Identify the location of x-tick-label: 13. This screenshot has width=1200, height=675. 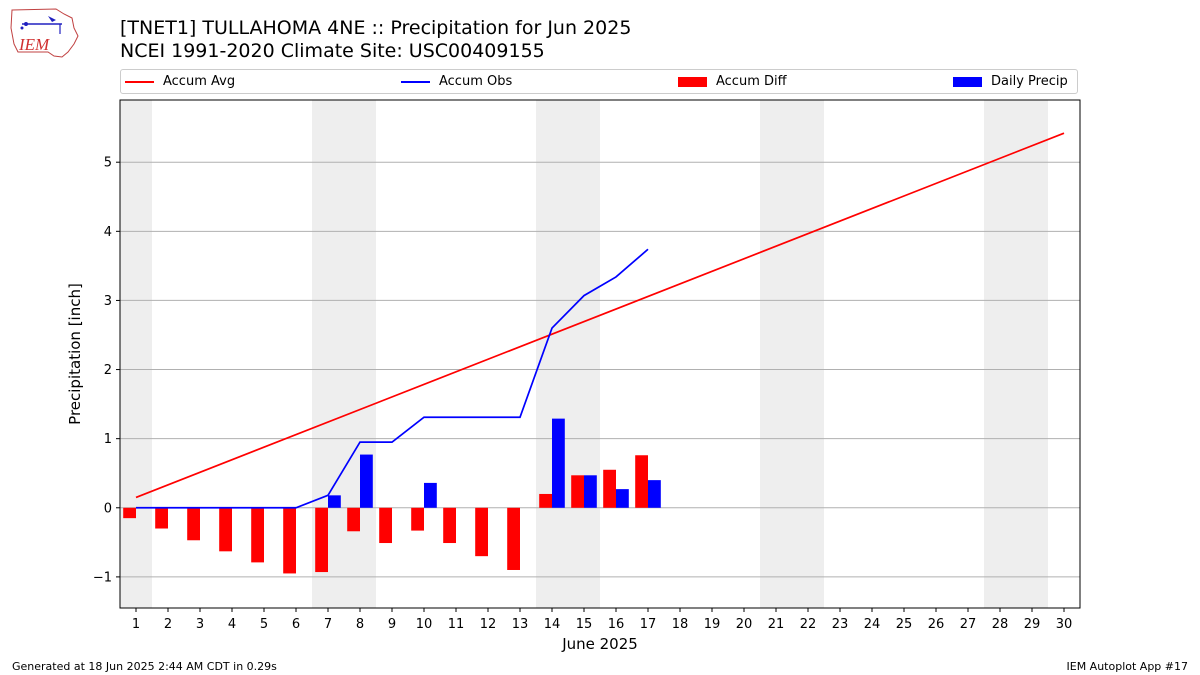
(520, 624).